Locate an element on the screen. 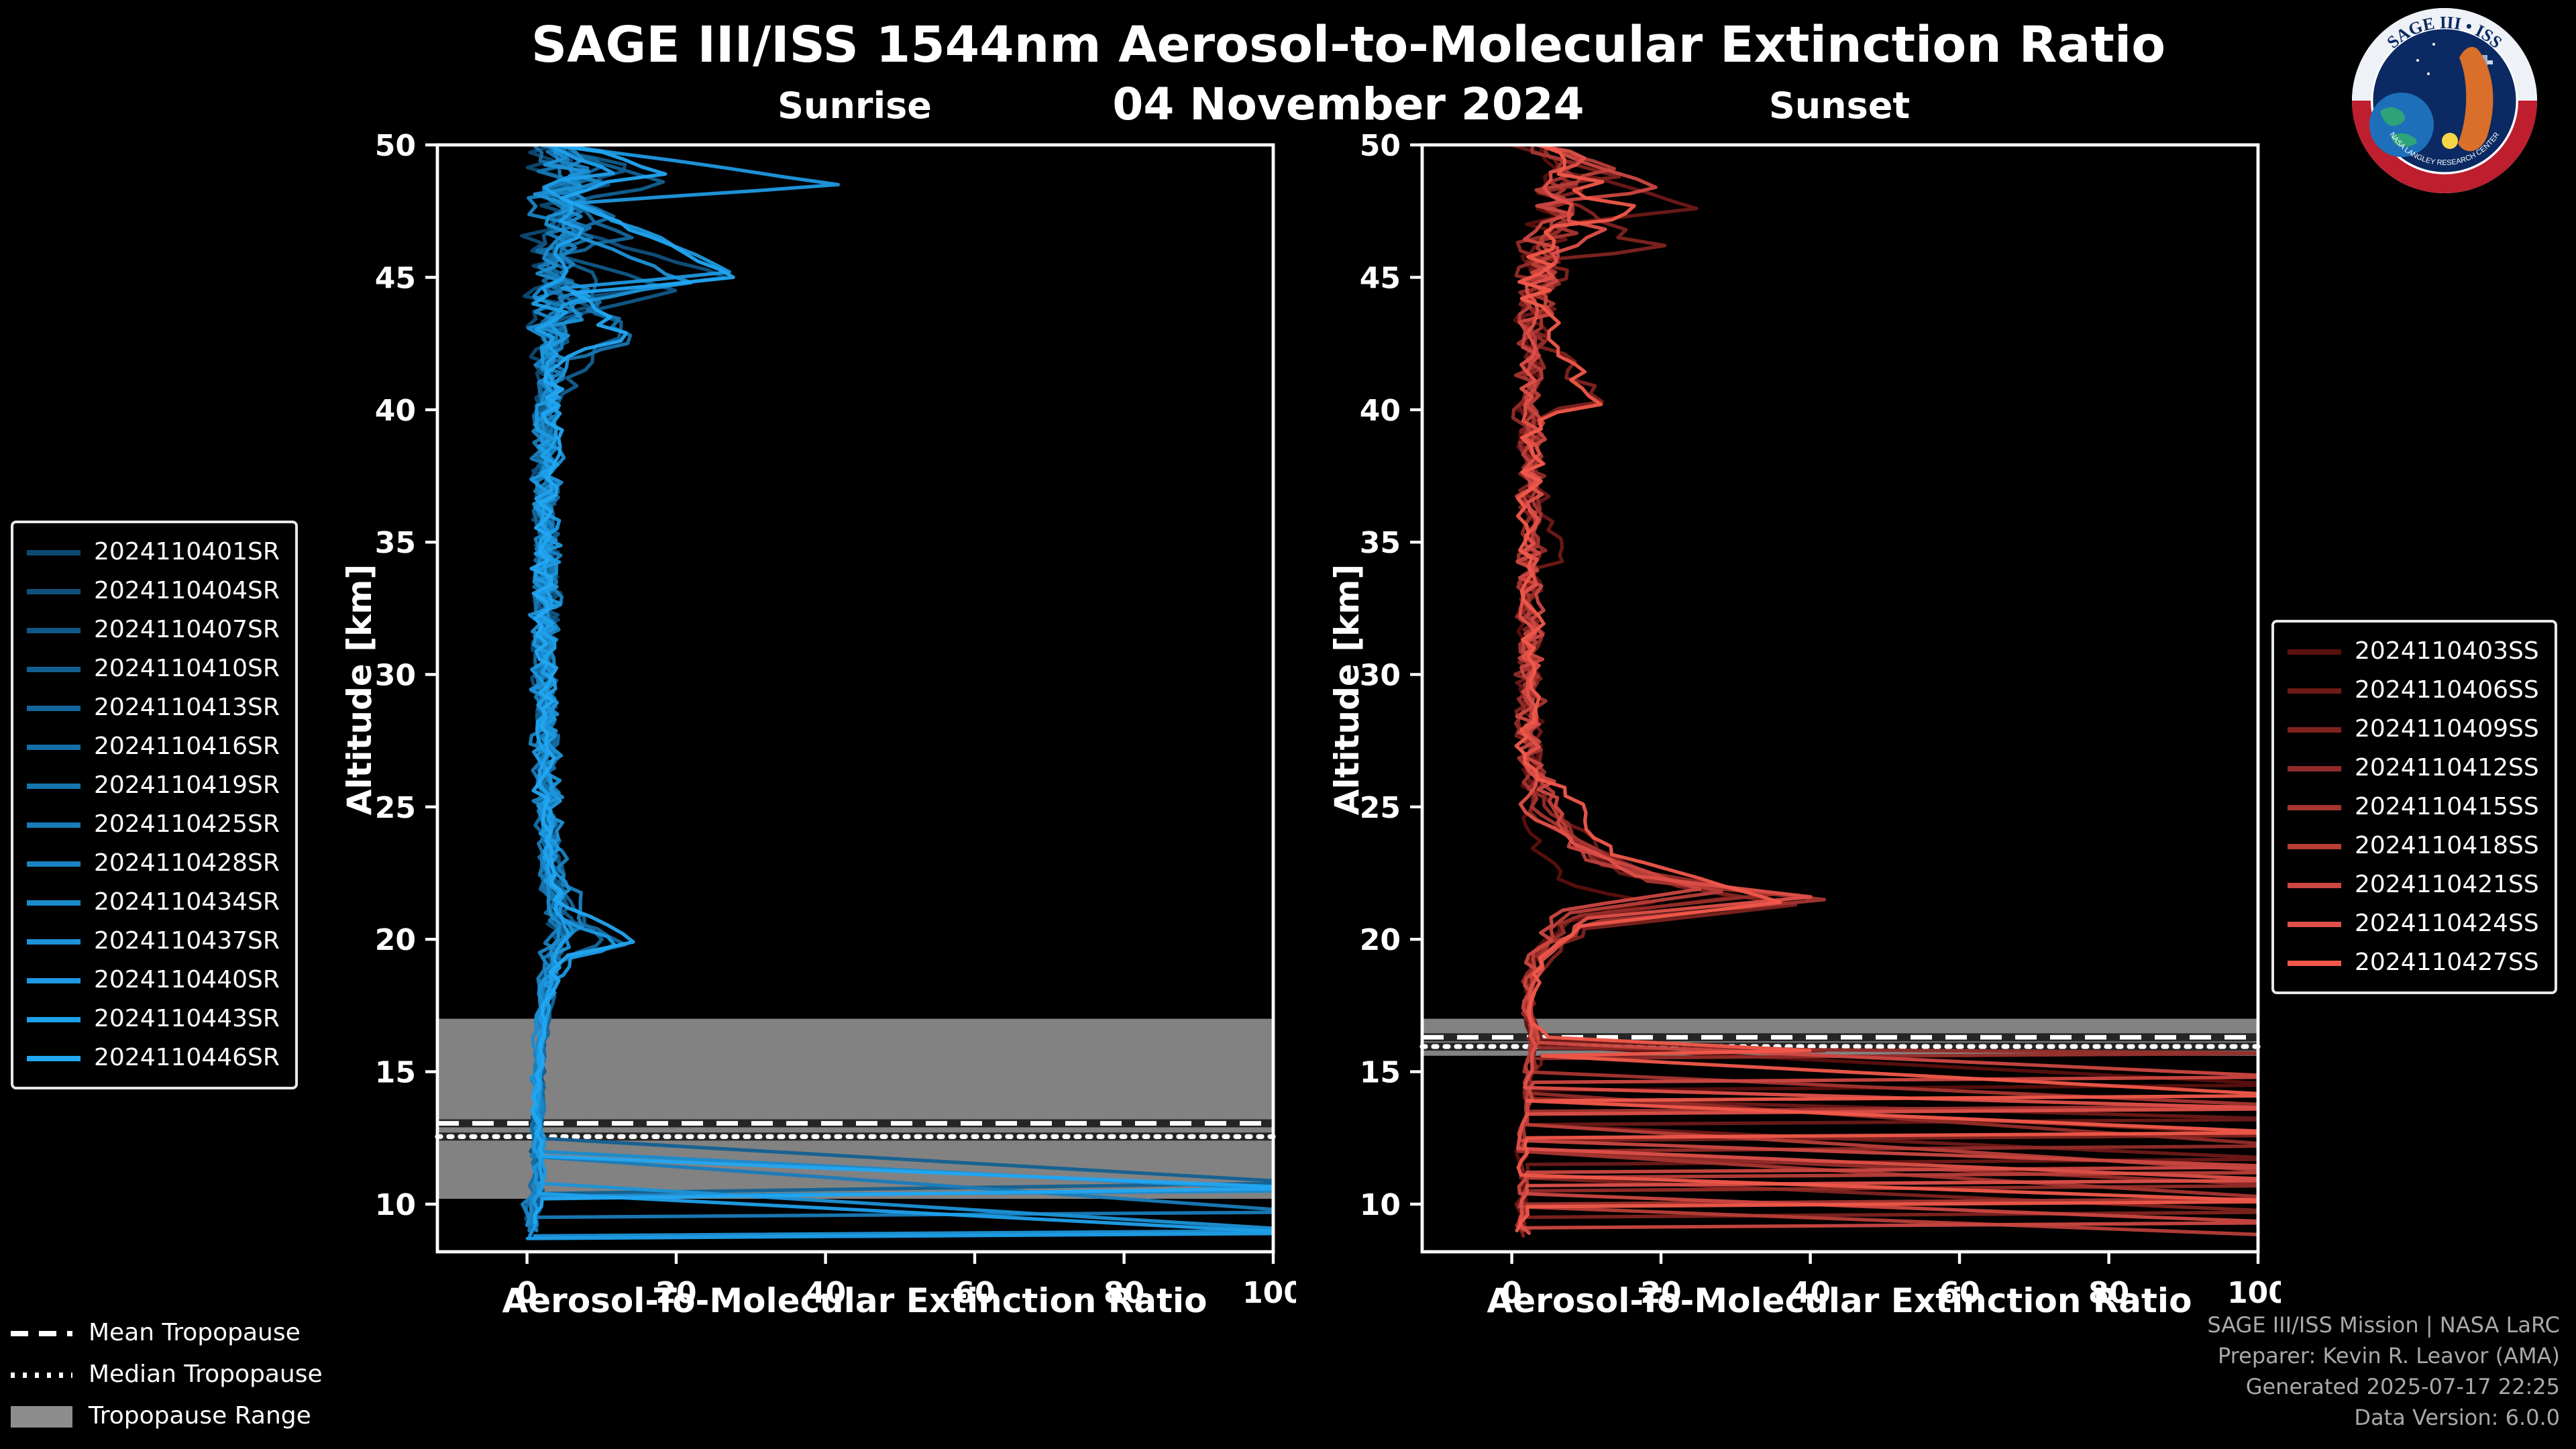 This screenshot has width=2576, height=1449. sunset-panel-title: Sunset is located at coordinates (1839, 106).